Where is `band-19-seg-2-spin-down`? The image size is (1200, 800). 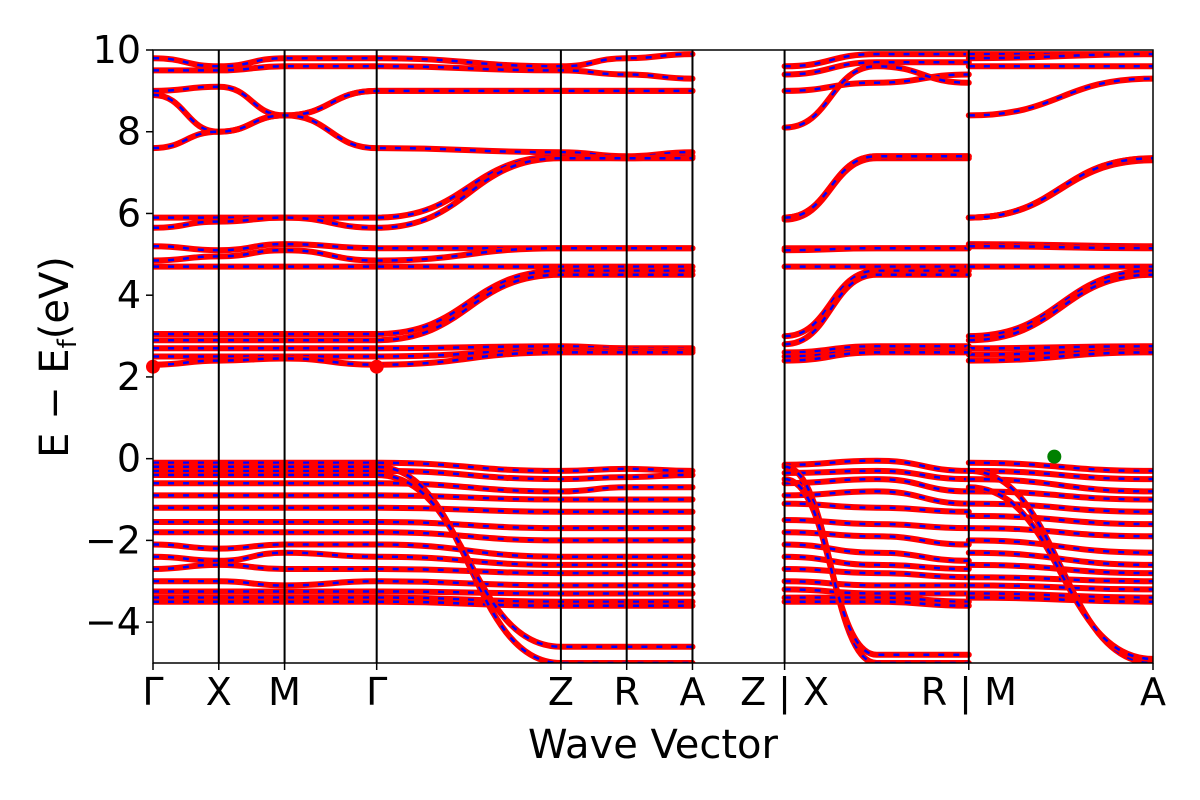
band-19-seg-2-spin-down is located at coordinates (1060, 508).